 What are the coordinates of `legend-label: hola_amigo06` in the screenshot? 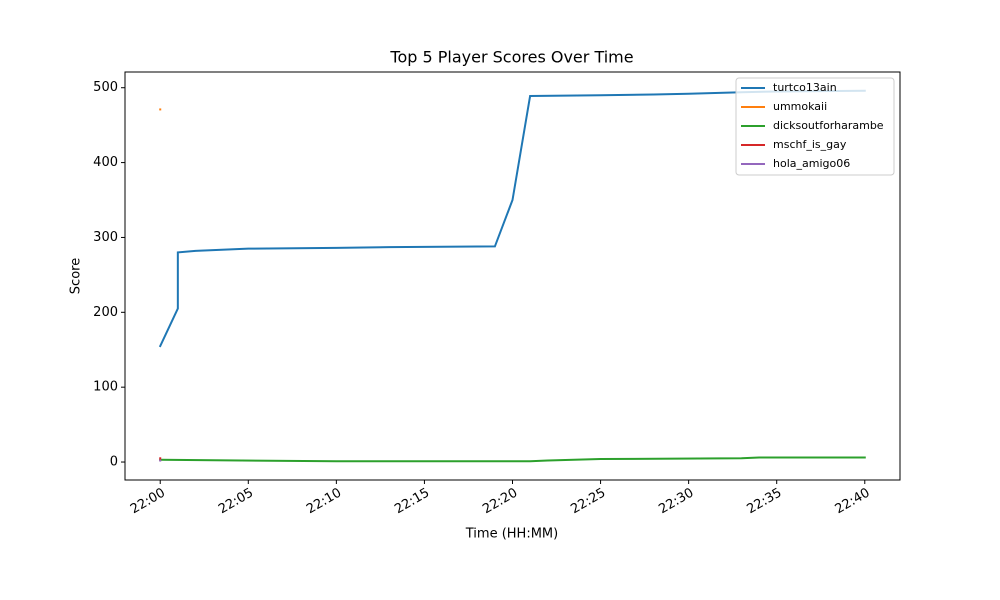 It's located at (811, 163).